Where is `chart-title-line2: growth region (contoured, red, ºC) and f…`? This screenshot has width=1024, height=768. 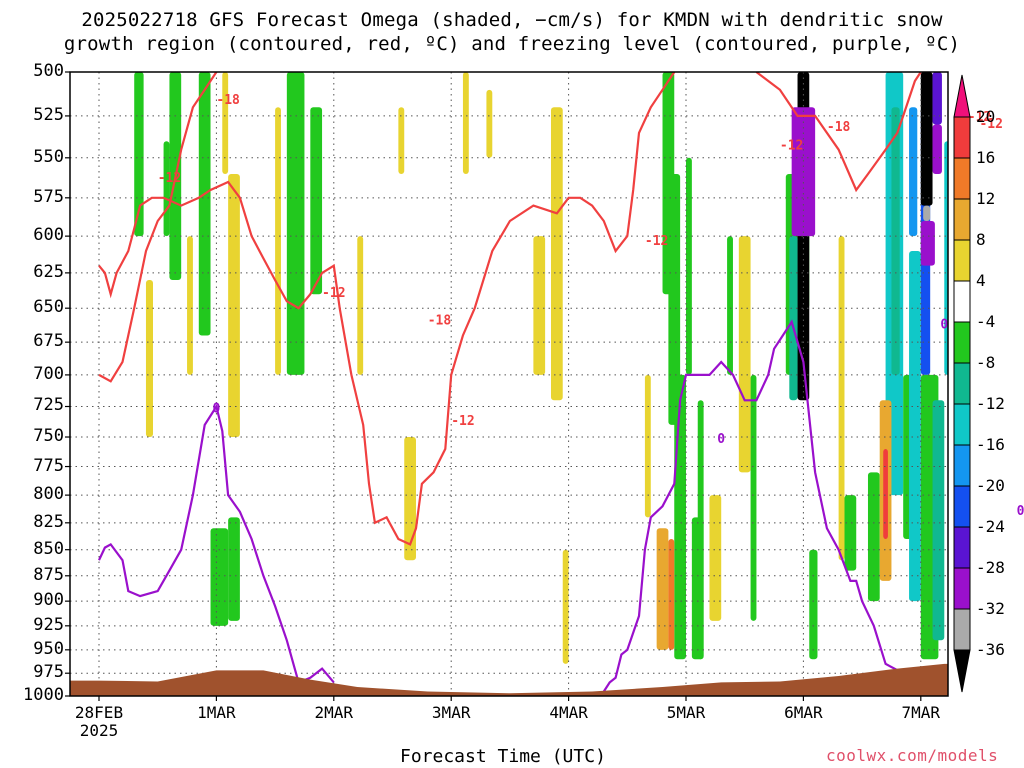 chart-title-line2: growth region (contoured, red, ºC) and f… is located at coordinates (512, 44).